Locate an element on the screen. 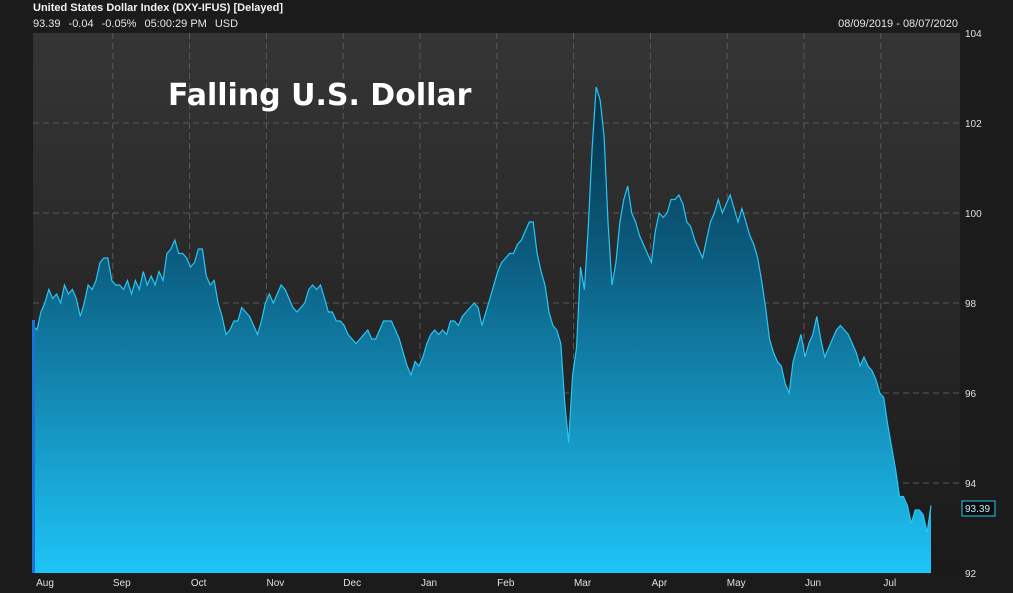 Image resolution: width=1013 pixels, height=593 pixels. quote-line: 93.39 -0.04 -0.05% 05:00:29 PM USD is located at coordinates (139, 24).